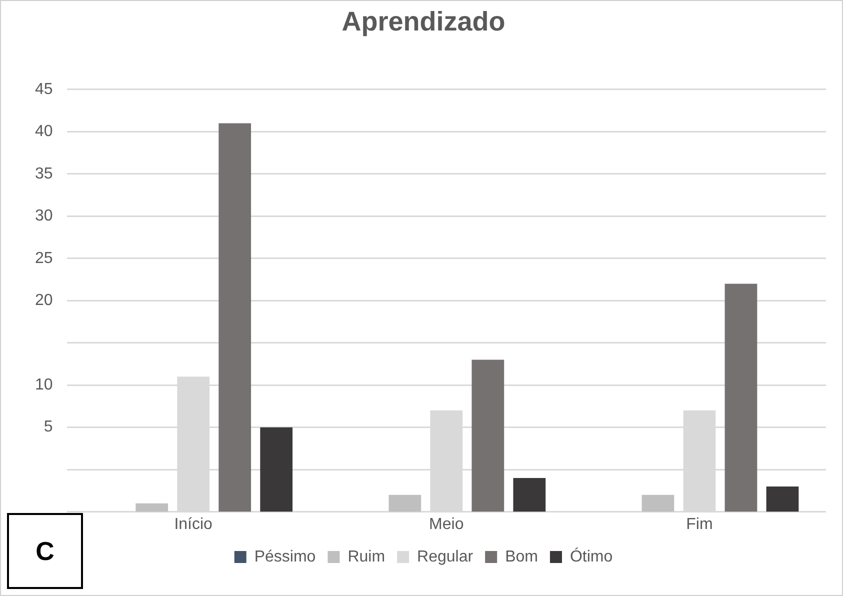 The width and height of the screenshot is (843, 596). What do you see at coordinates (193, 524) in the screenshot?
I see `x-tick-label: Início` at bounding box center [193, 524].